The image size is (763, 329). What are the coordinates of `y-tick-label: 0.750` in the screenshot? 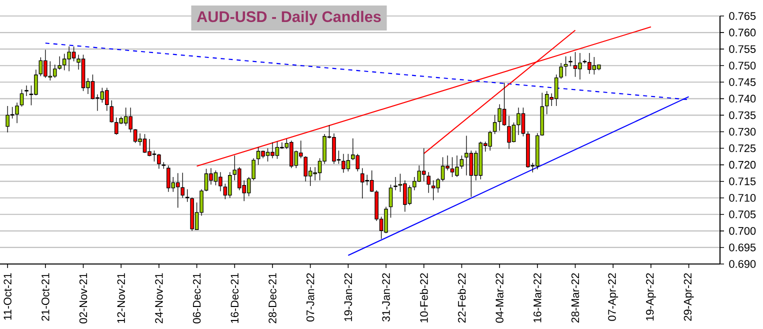 It's located at (742, 66).